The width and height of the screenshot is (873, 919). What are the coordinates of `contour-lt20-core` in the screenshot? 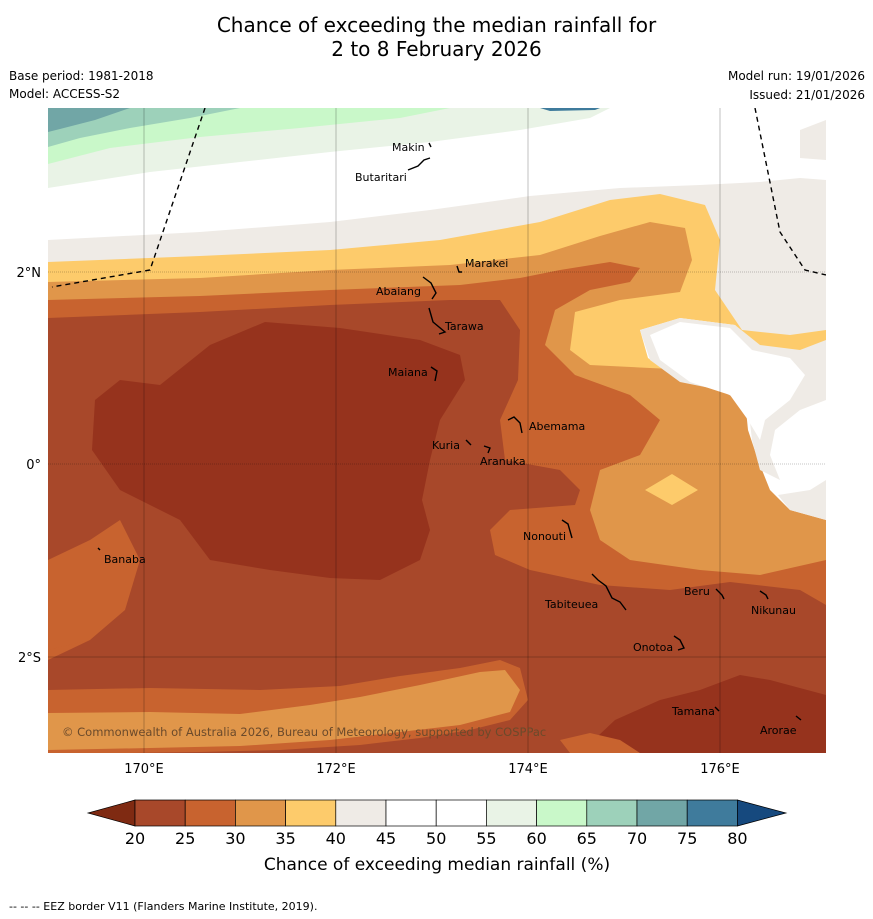 It's located at (278, 451).